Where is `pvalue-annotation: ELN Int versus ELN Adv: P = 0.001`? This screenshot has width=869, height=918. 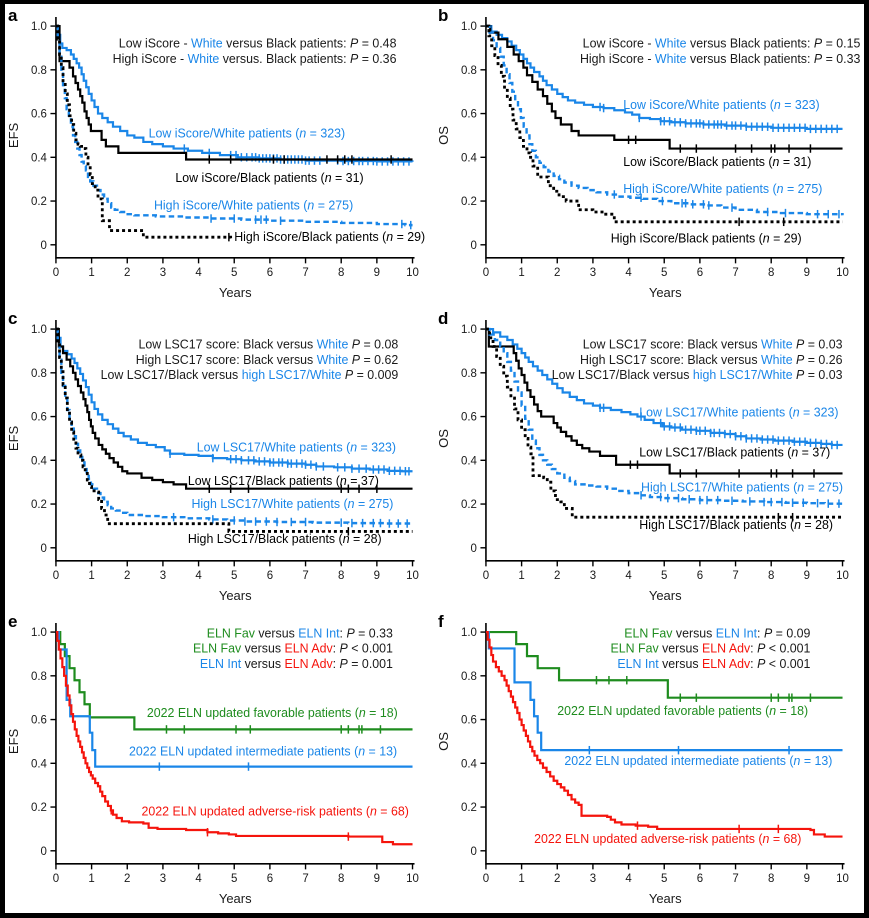
pvalue-annotation: ELN Int versus ELN Adv: P = 0.001 is located at coordinates (296, 664).